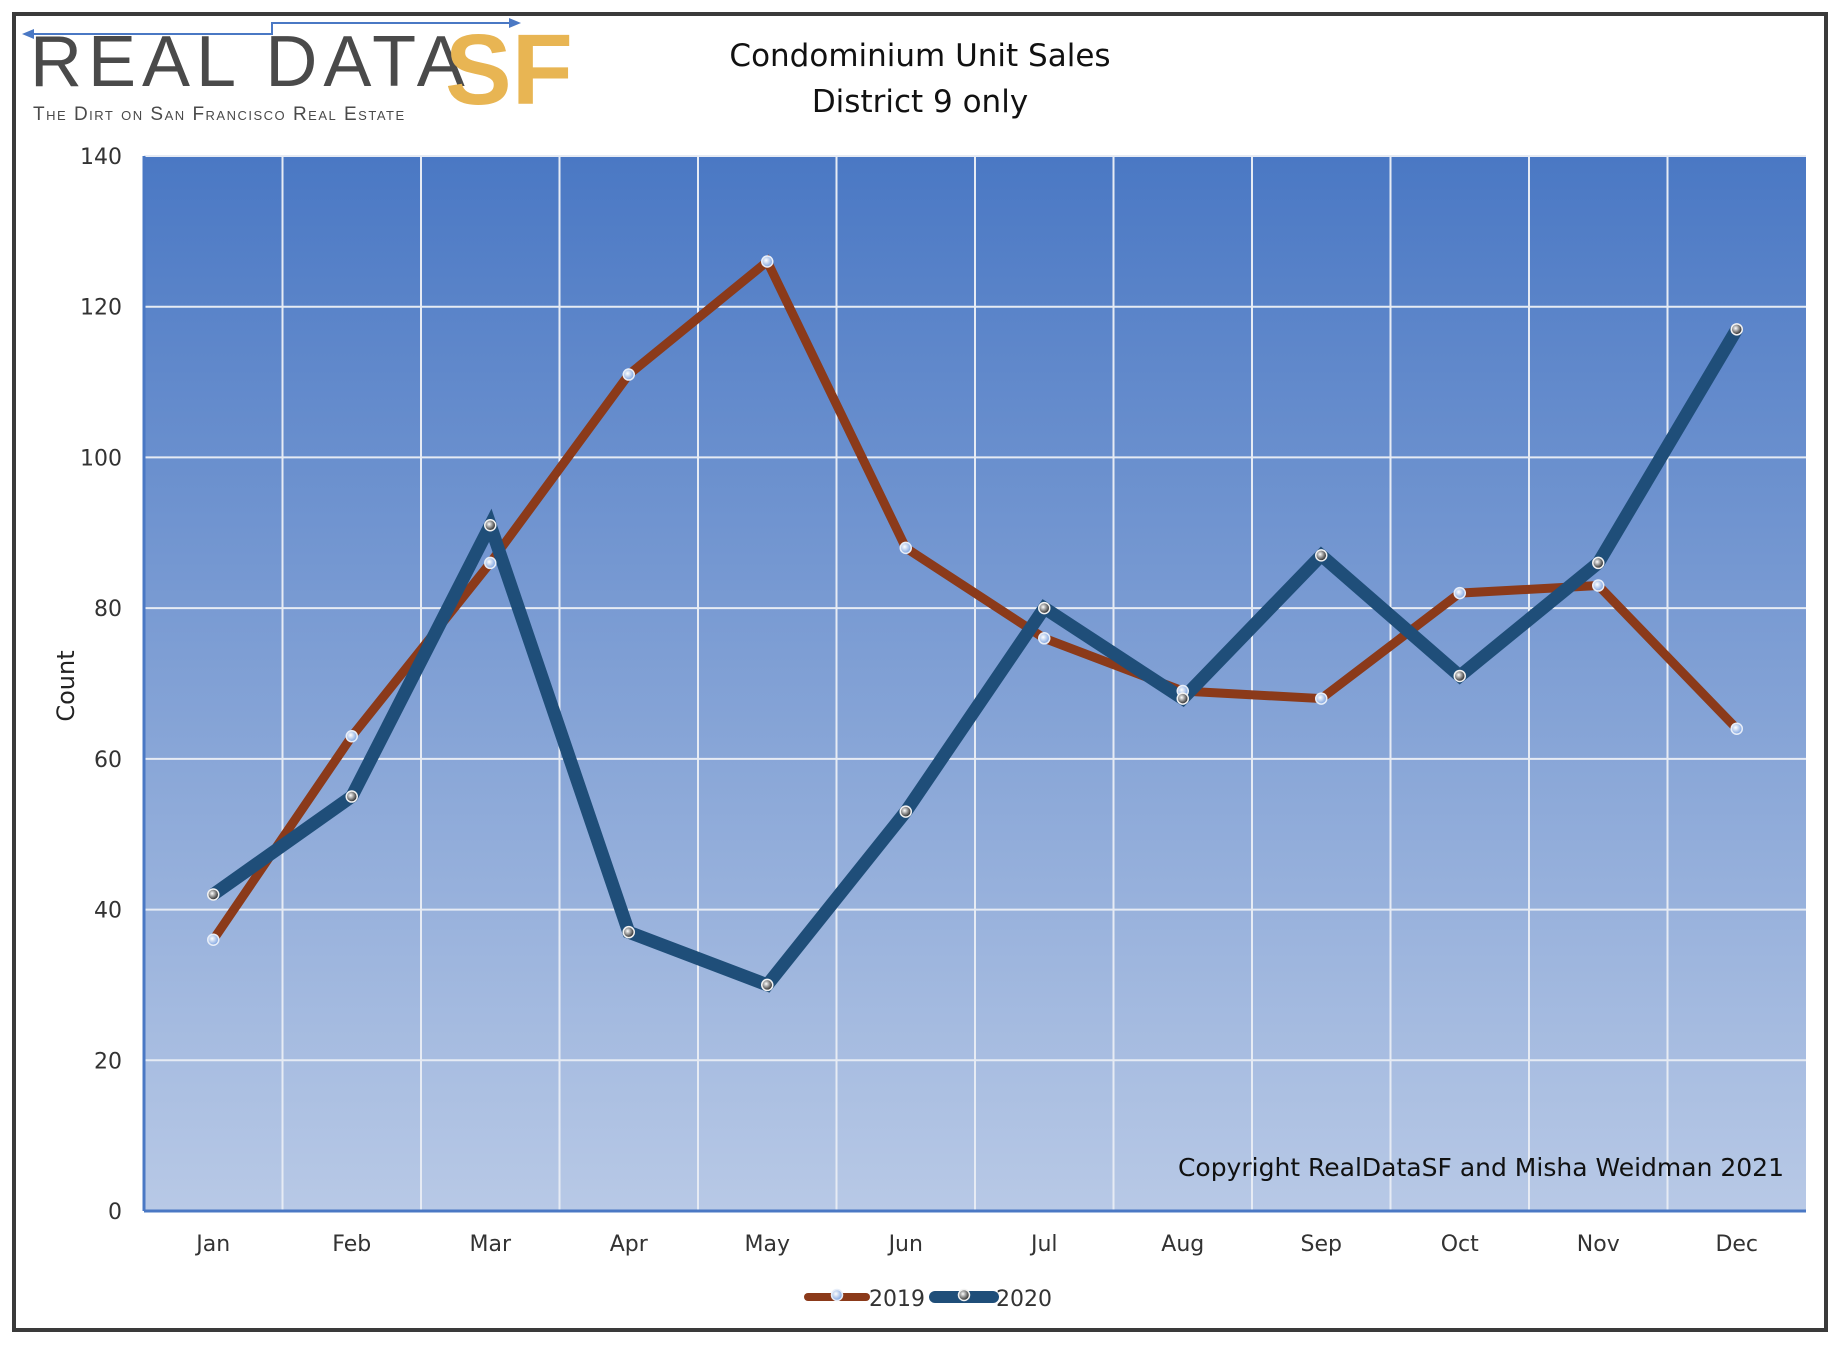 The height and width of the screenshot is (1350, 1846). I want to click on y-tick-label: 80, so click(108, 609).